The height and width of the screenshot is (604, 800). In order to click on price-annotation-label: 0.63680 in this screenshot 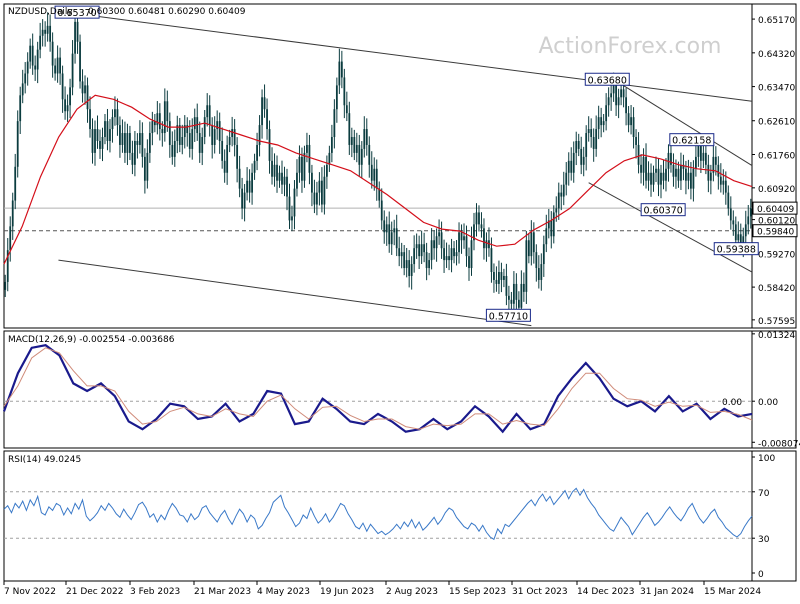, I will do `click(607, 80)`.